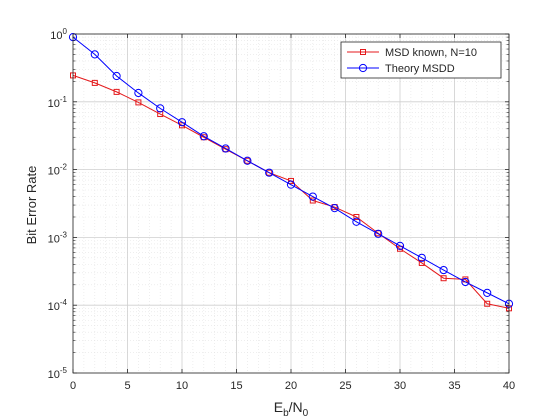  What do you see at coordinates (58, 305) in the screenshot?
I see `y-tick-label: 10⁻⁴` at bounding box center [58, 305].